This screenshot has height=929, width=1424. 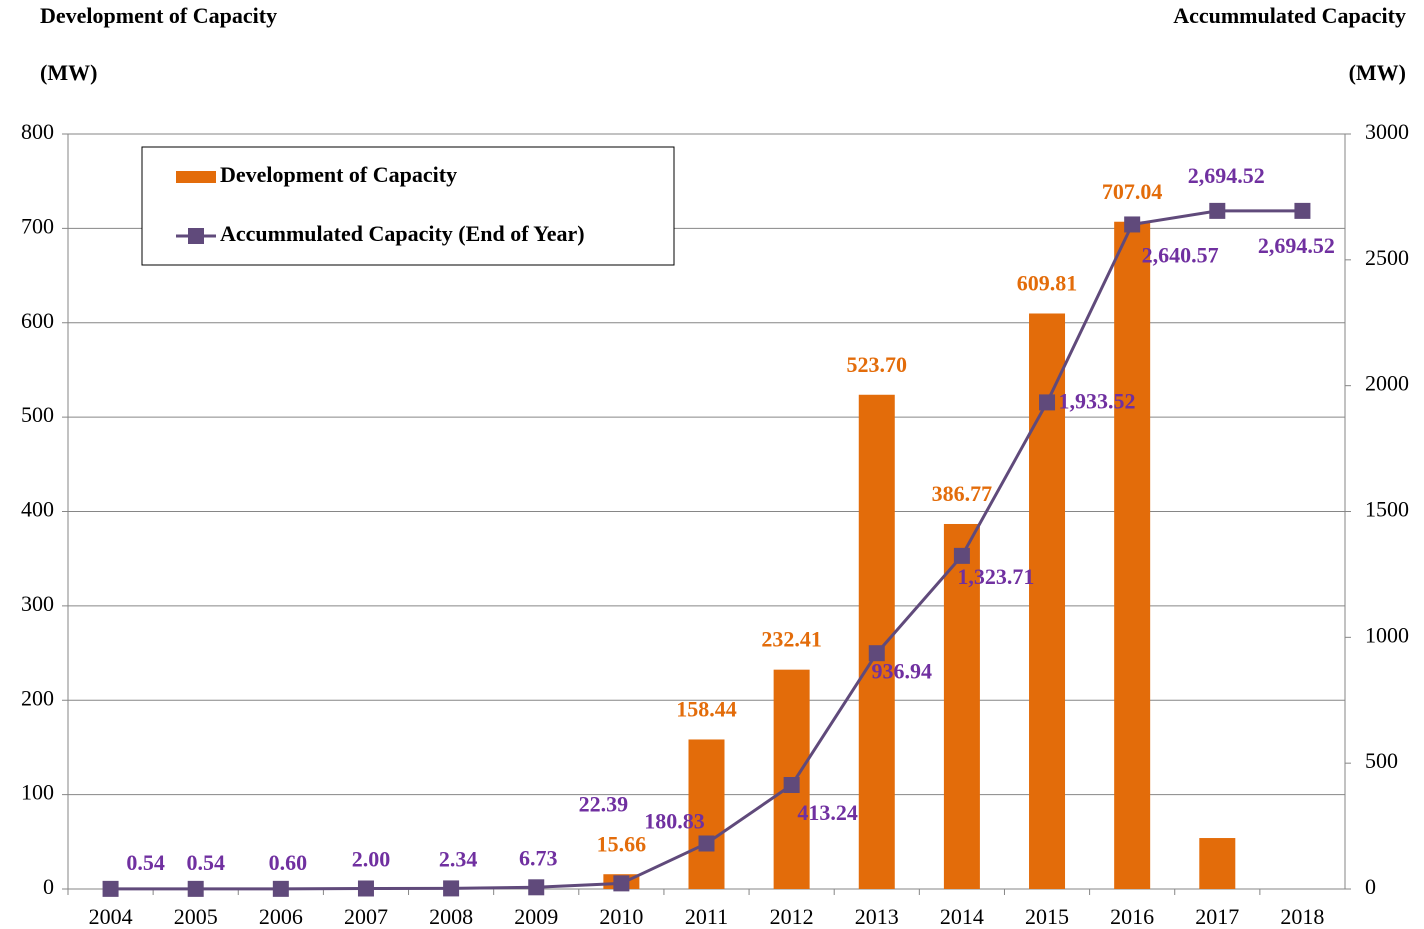 I want to click on x-tick-label: 2013, so click(x=877, y=916).